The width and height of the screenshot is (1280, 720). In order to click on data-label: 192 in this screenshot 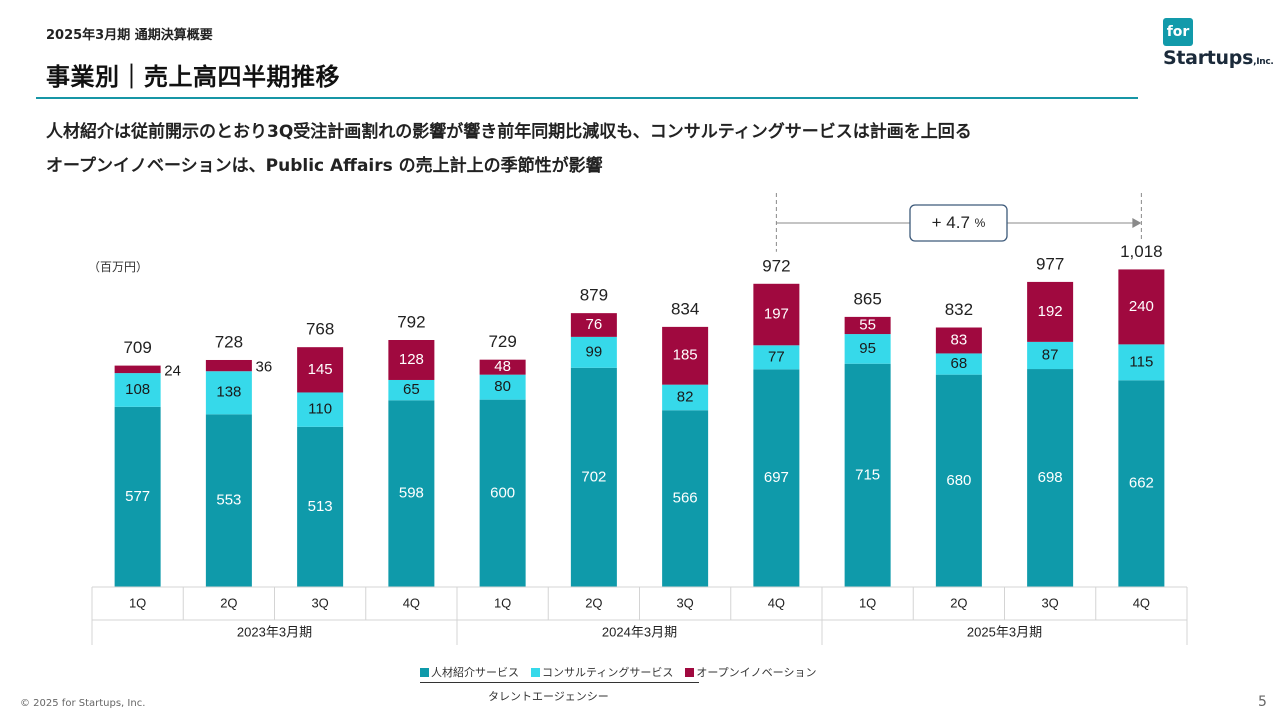, I will do `click(1050, 311)`.